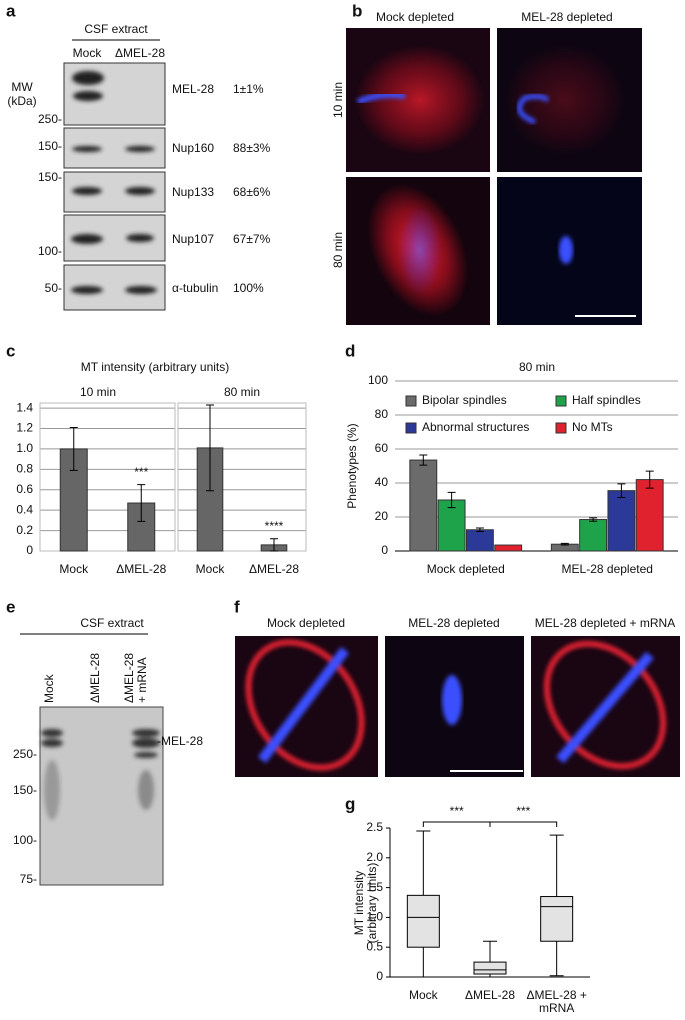 This screenshot has height=1020, width=685. What do you see at coordinates (556, 995) in the screenshot?
I see `x-tick-label: ΔMEL-28 +` at bounding box center [556, 995].